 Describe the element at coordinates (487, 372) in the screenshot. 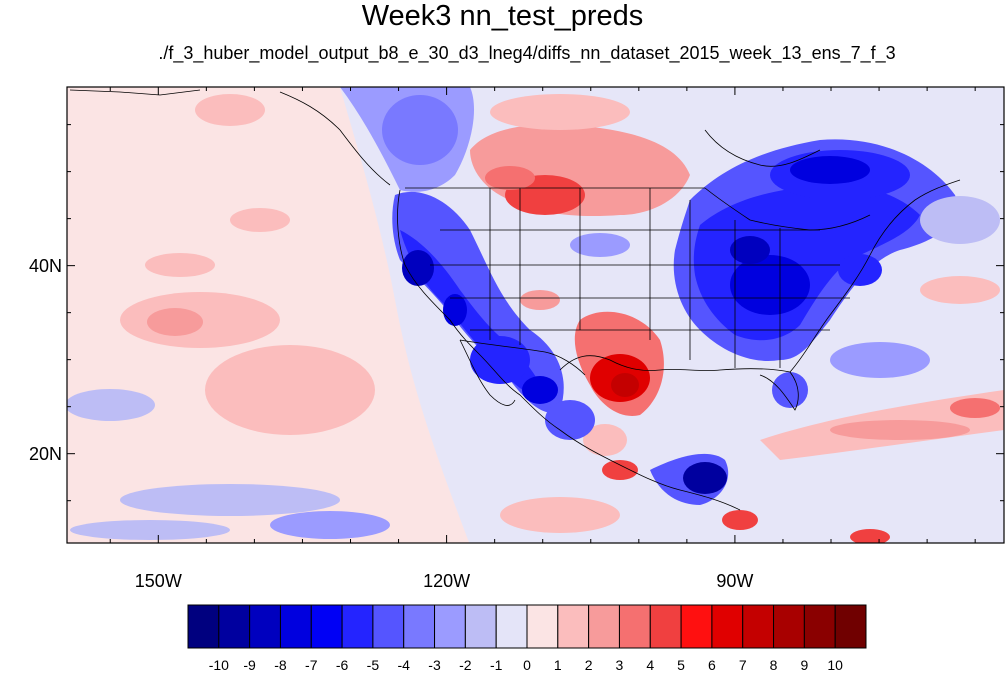

I see `baja-peninsula` at that location.